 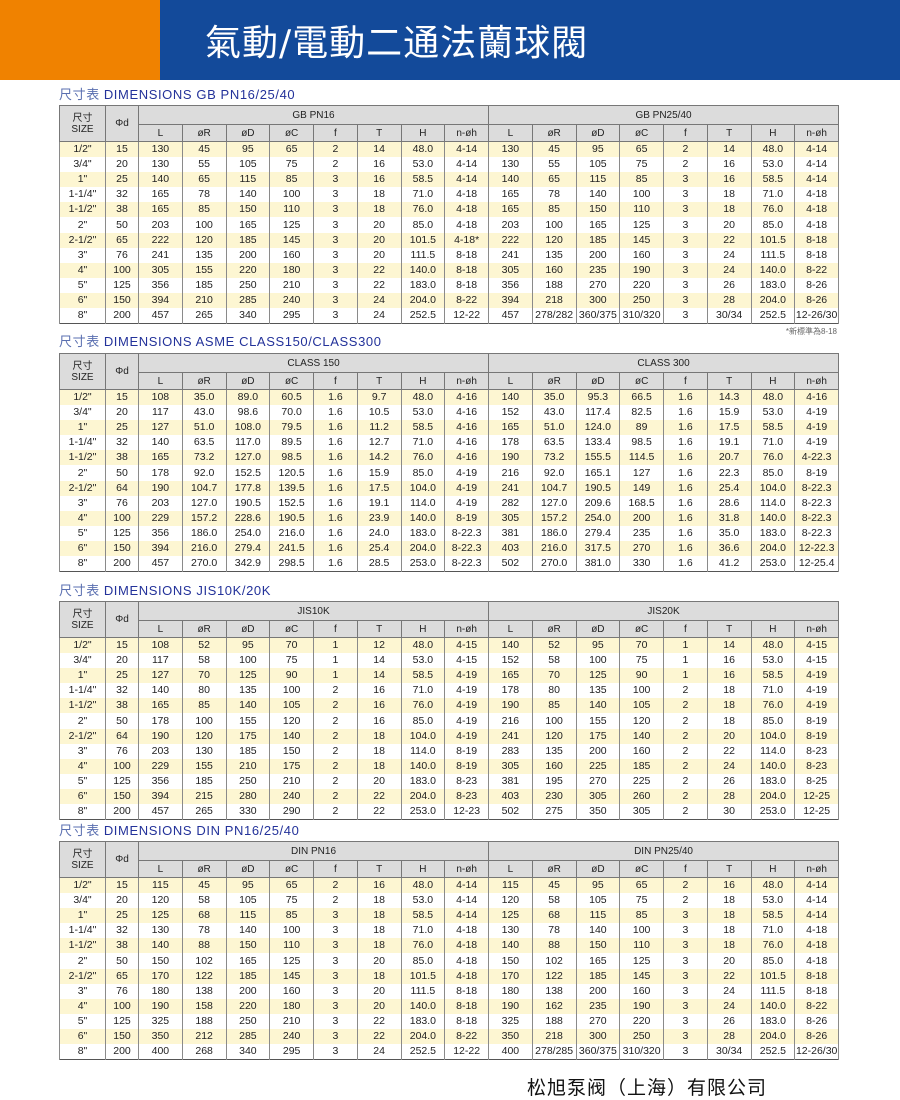 I want to click on value-cell: 140.0, so click(x=773, y=766).